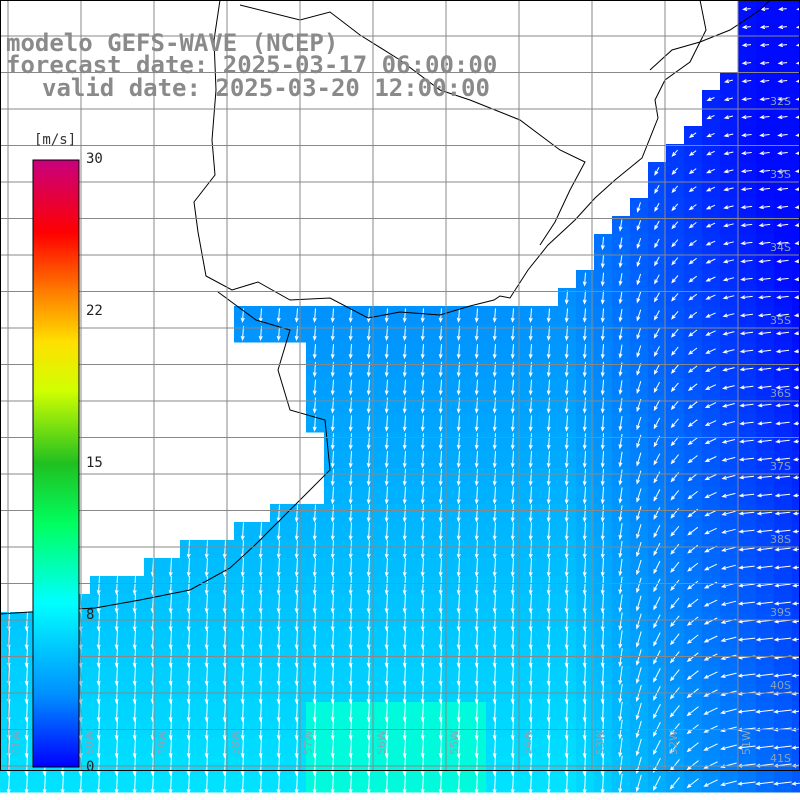 The height and width of the screenshot is (800, 800). What do you see at coordinates (746, 742) in the screenshot?
I see `longitude-label: 51W` at bounding box center [746, 742].